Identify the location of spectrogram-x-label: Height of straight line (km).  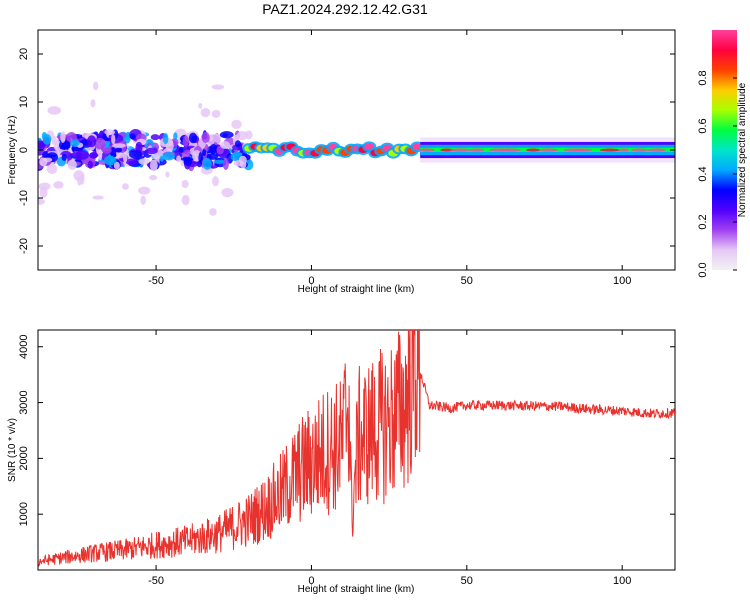
(356, 289).